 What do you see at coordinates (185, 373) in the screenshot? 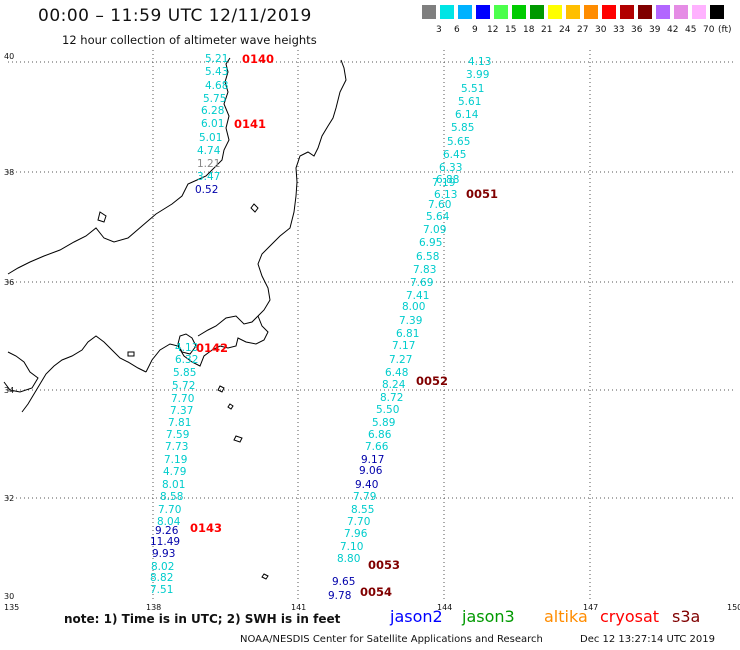
I see `wave-height-value: 5.85` at bounding box center [185, 373].